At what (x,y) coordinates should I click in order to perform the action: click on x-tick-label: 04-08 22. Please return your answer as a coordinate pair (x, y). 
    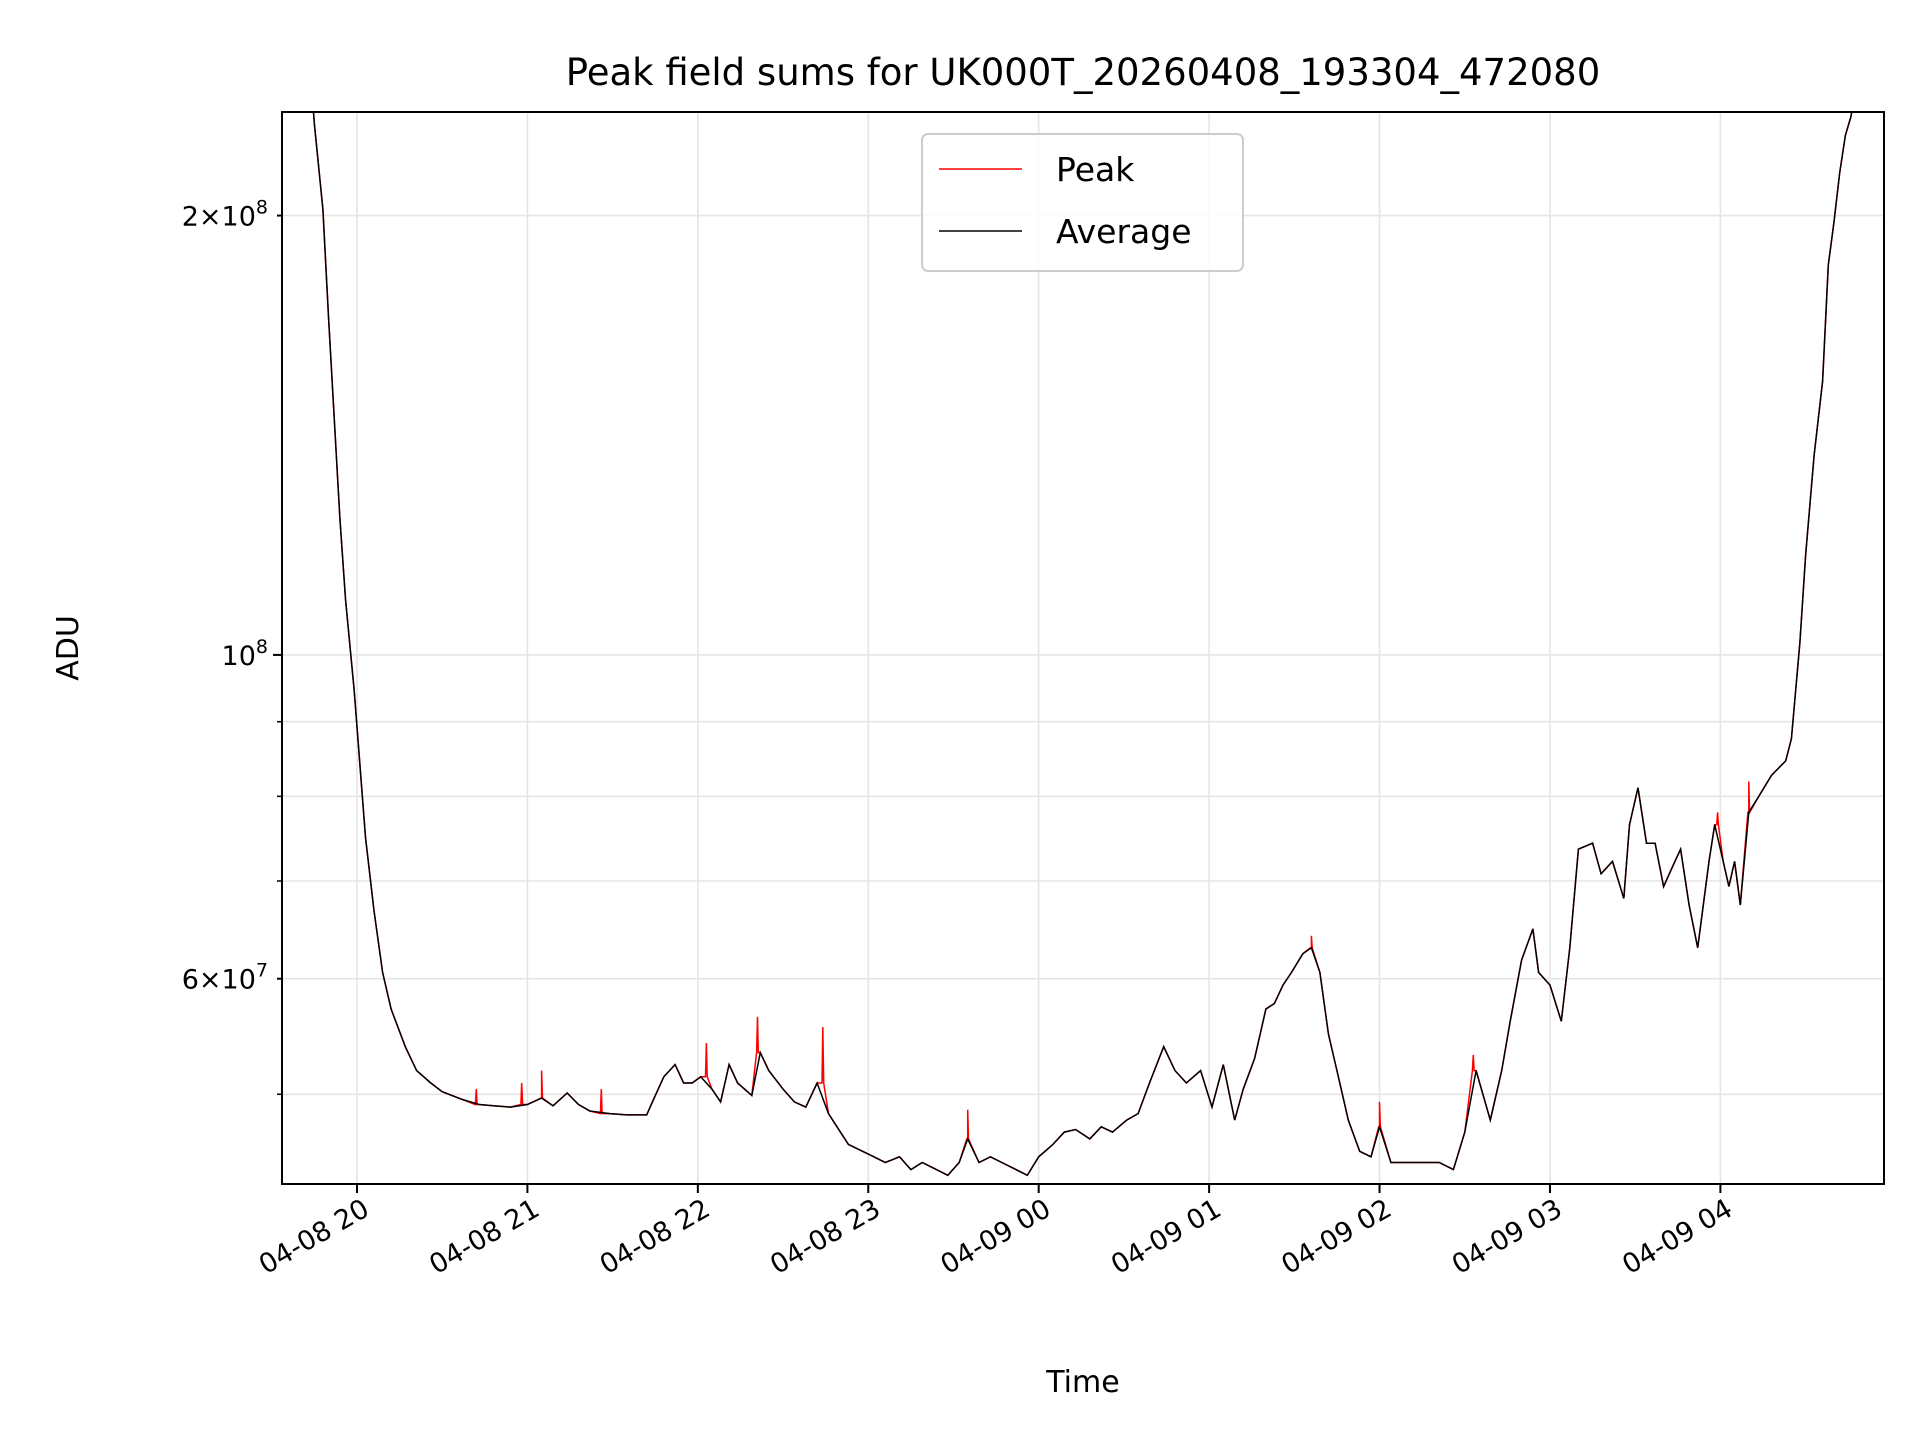
    Looking at the image, I should click on (655, 1237).